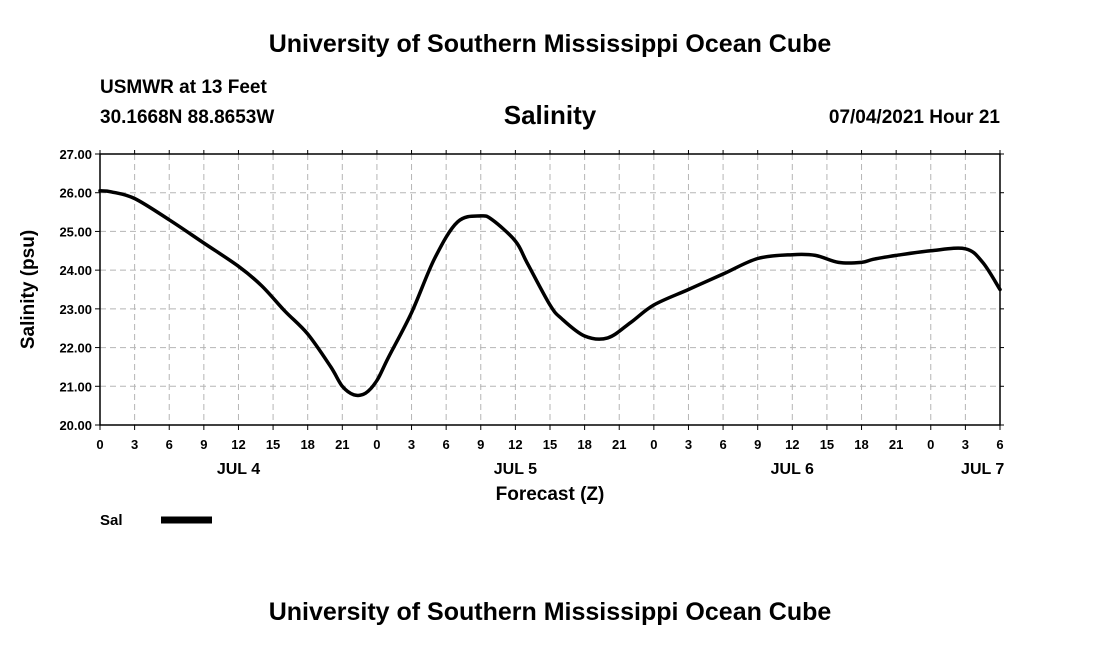  What do you see at coordinates (183, 87) in the screenshot?
I see `station-label: USMWR at 13 Feet` at bounding box center [183, 87].